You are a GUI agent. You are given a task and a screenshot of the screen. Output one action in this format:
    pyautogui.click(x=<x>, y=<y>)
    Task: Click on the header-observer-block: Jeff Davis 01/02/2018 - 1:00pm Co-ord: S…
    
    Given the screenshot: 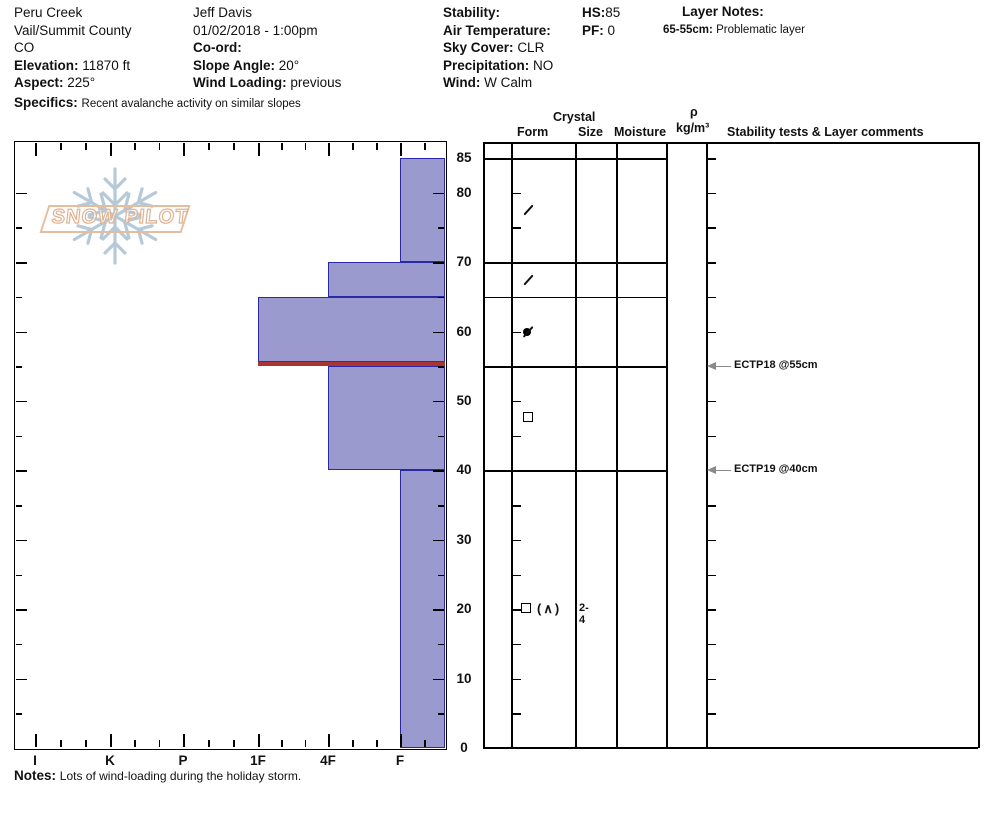 What is the action you would take?
    pyautogui.click(x=267, y=48)
    